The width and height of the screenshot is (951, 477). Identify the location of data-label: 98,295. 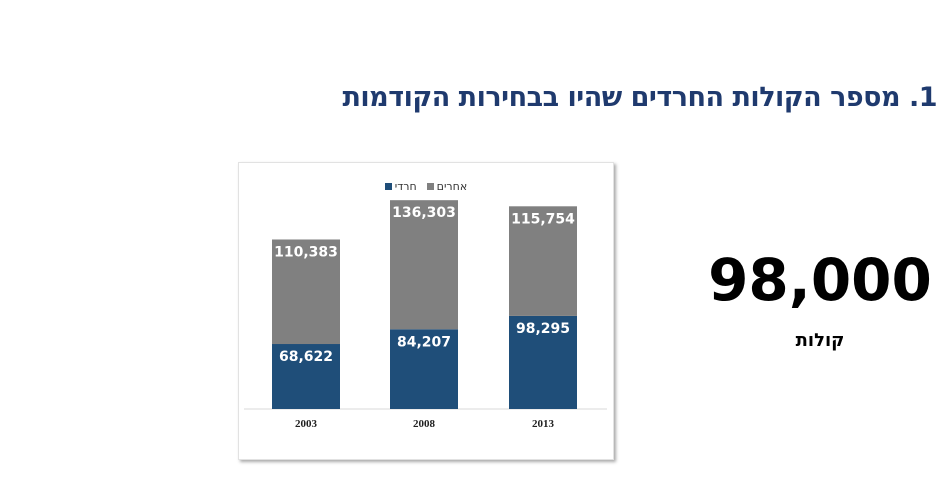
(543, 329).